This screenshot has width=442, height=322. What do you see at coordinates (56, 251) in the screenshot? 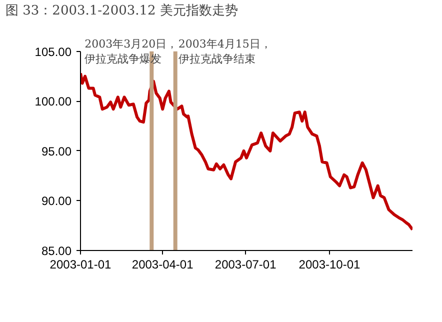
I see `y-tick-label: 85.00` at bounding box center [56, 251].